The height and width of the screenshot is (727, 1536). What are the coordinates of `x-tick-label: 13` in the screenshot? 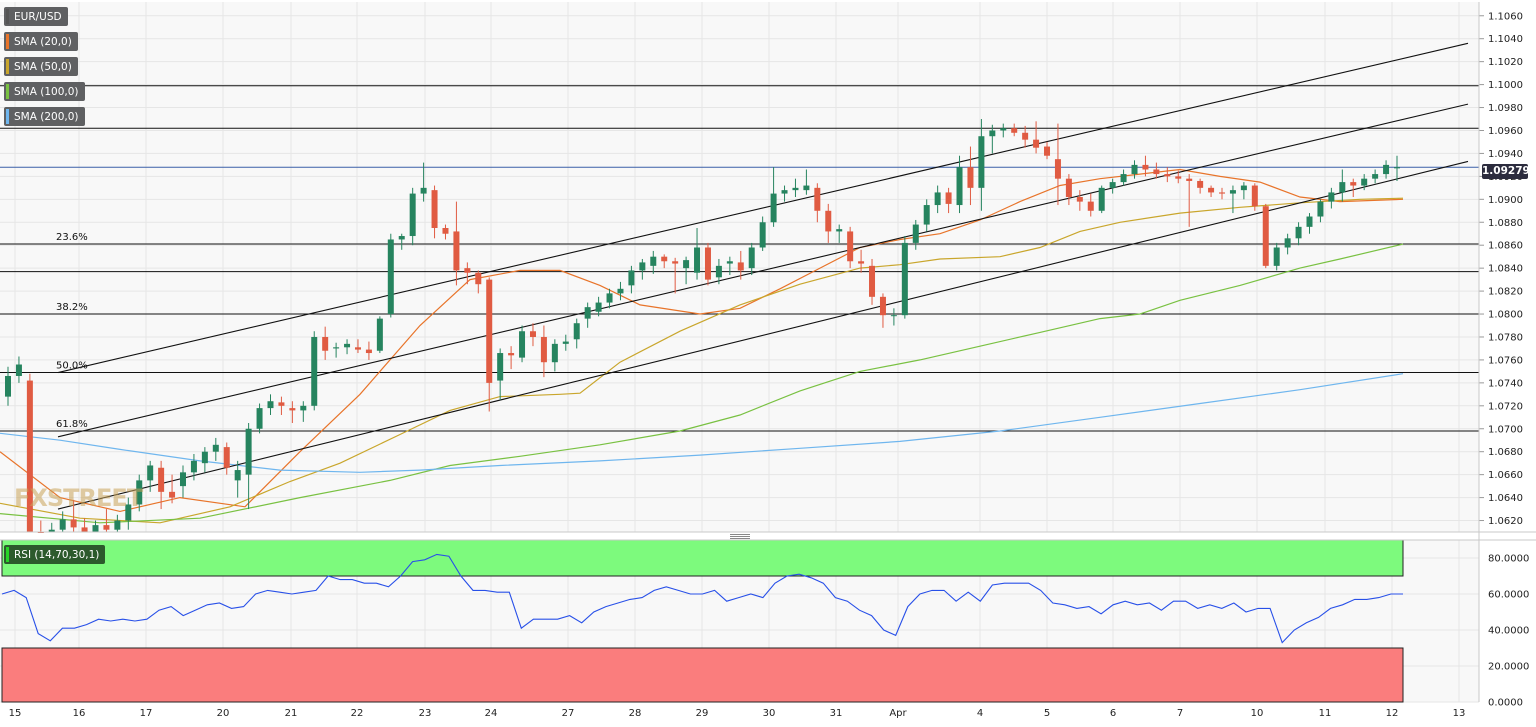 It's located at (1459, 713).